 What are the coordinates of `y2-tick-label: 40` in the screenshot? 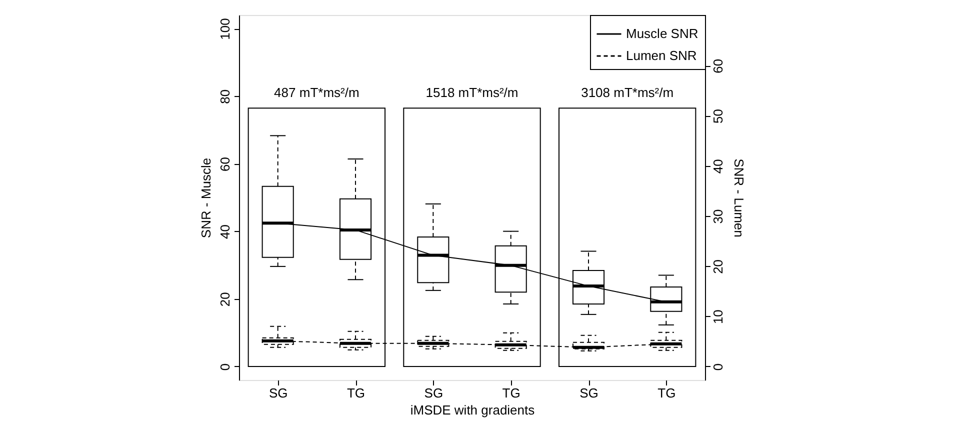 It's located at (718, 166).